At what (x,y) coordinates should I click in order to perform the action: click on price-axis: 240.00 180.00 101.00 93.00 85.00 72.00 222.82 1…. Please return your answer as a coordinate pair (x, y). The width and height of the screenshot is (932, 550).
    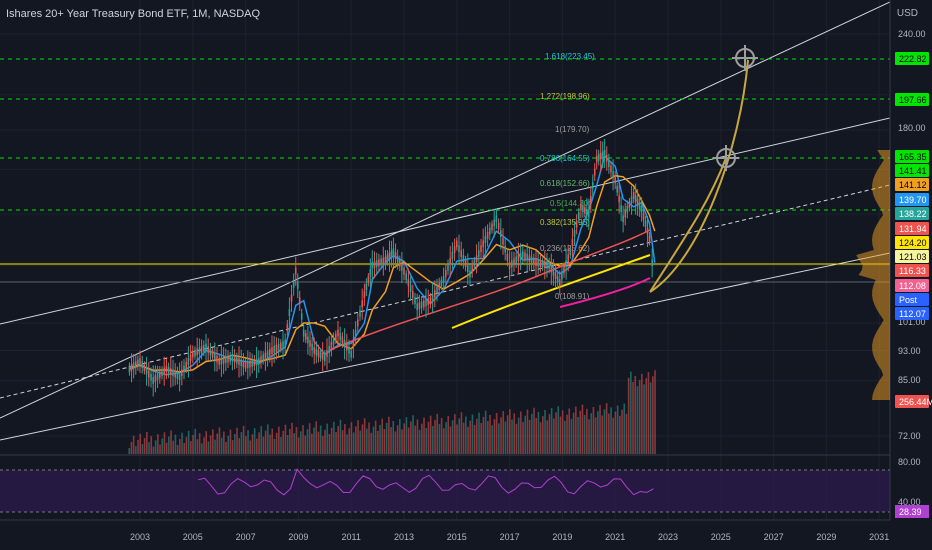
    Looking at the image, I should click on (894, 275).